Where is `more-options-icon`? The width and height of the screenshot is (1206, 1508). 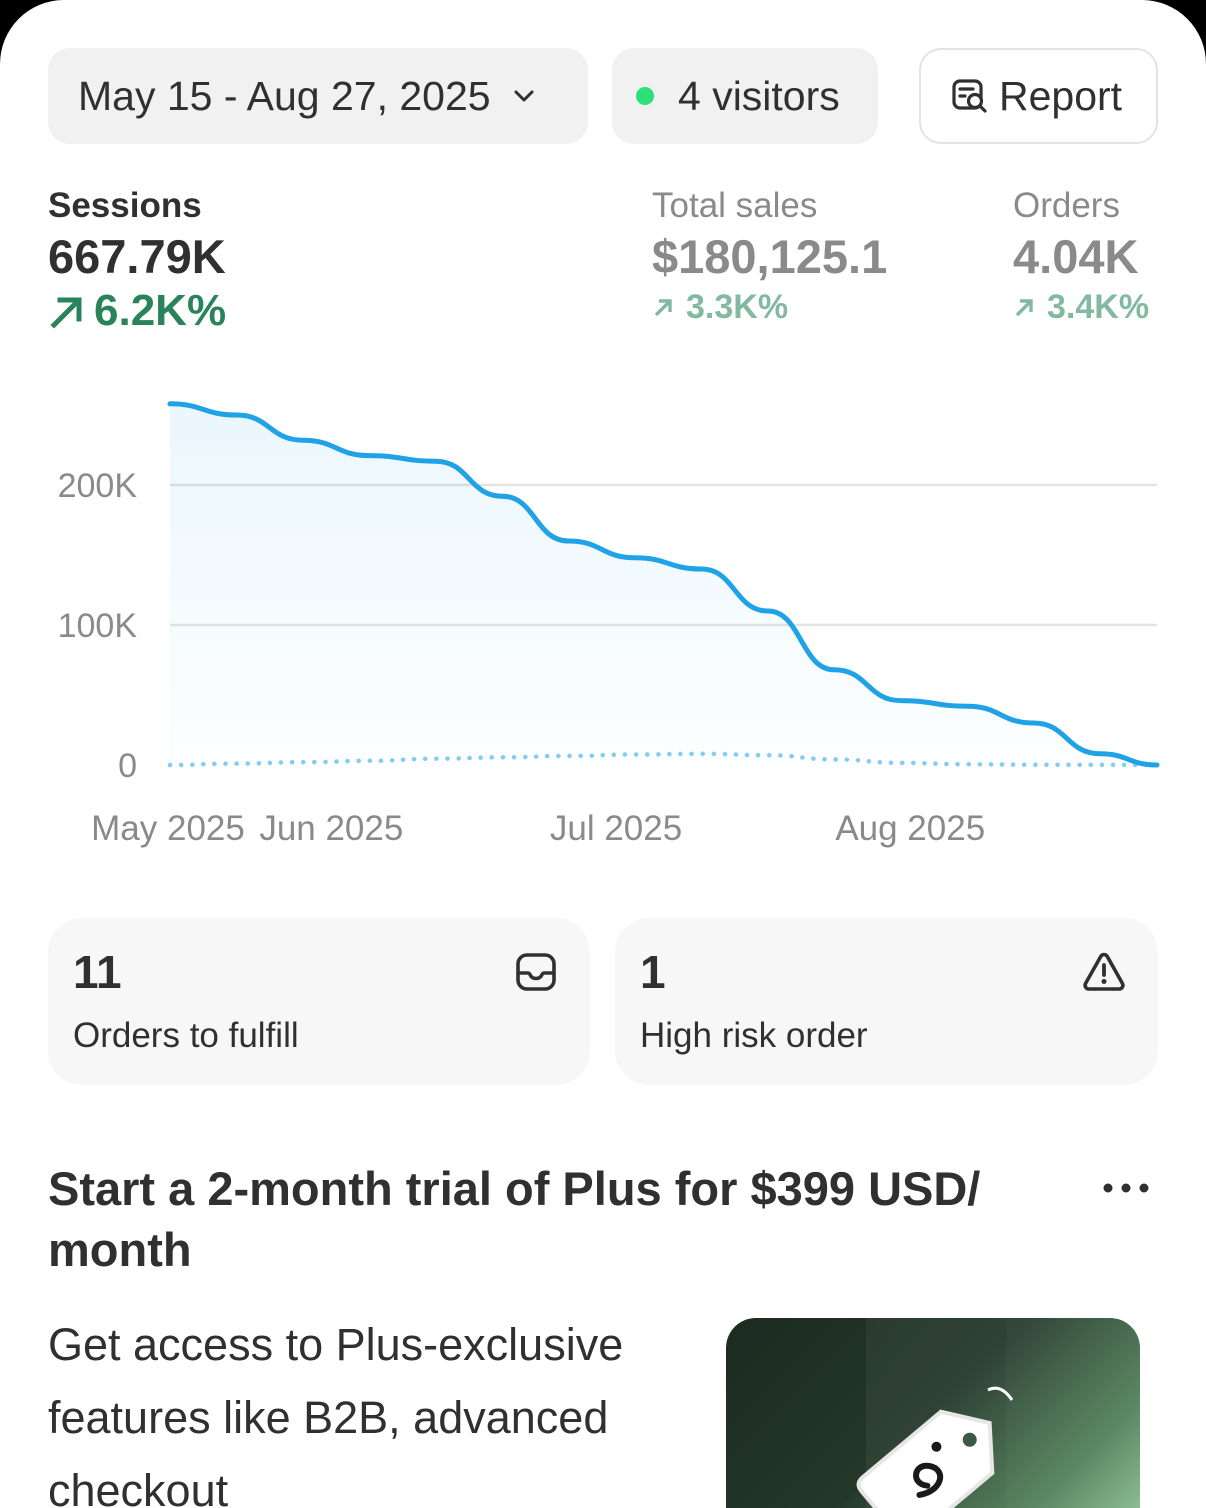
more-options-icon is located at coordinates (1126, 1188).